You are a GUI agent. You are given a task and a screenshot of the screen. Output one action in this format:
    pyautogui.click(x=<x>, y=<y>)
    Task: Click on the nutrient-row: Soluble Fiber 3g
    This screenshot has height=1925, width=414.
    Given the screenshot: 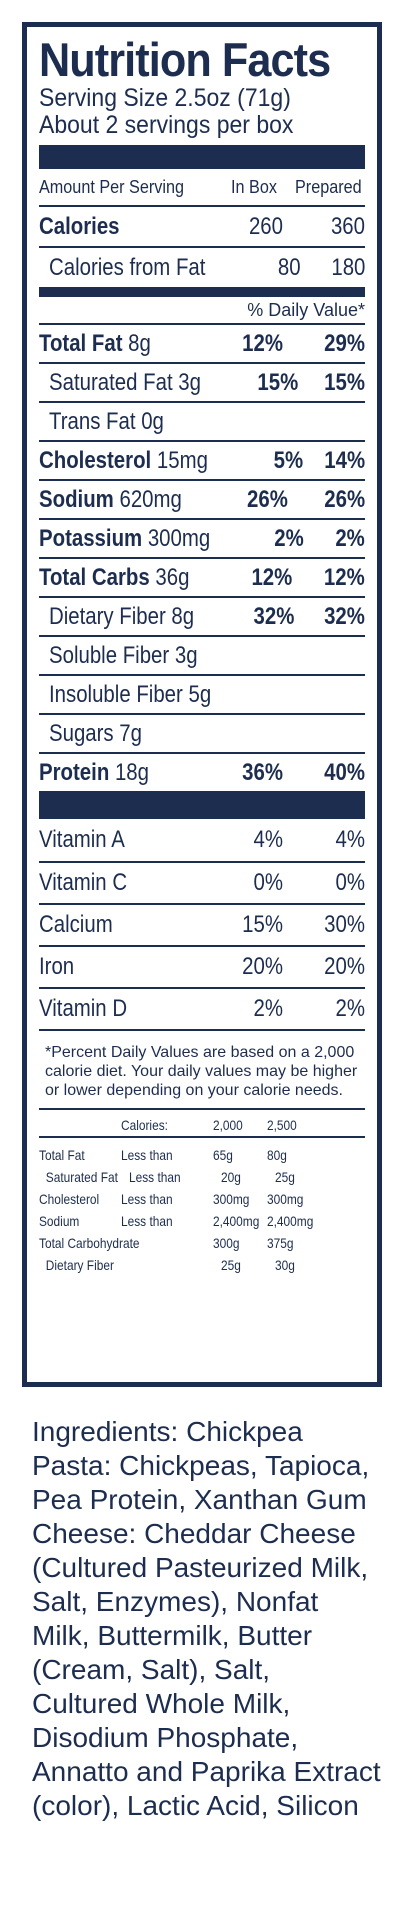 What is the action you would take?
    pyautogui.click(x=202, y=656)
    